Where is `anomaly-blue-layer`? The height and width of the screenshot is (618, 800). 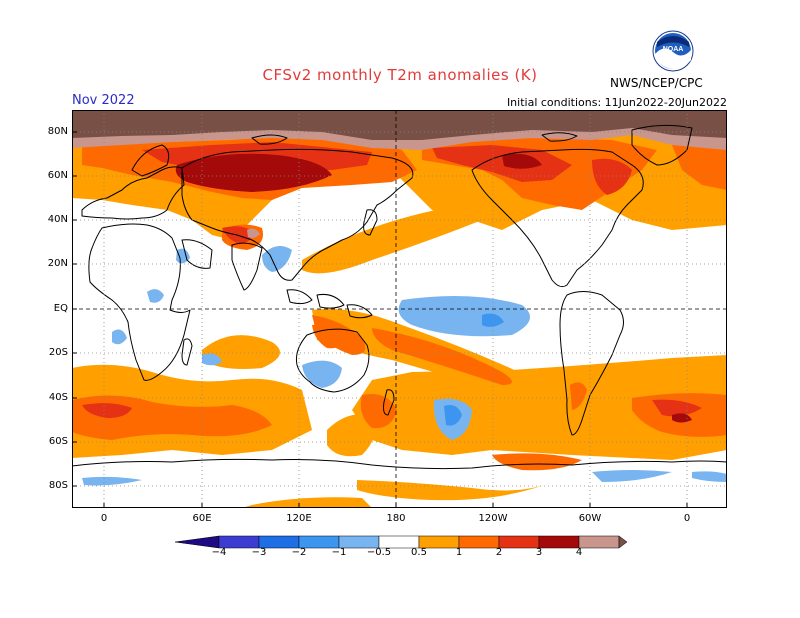
anomaly-blue-layer is located at coordinates (474, 369).